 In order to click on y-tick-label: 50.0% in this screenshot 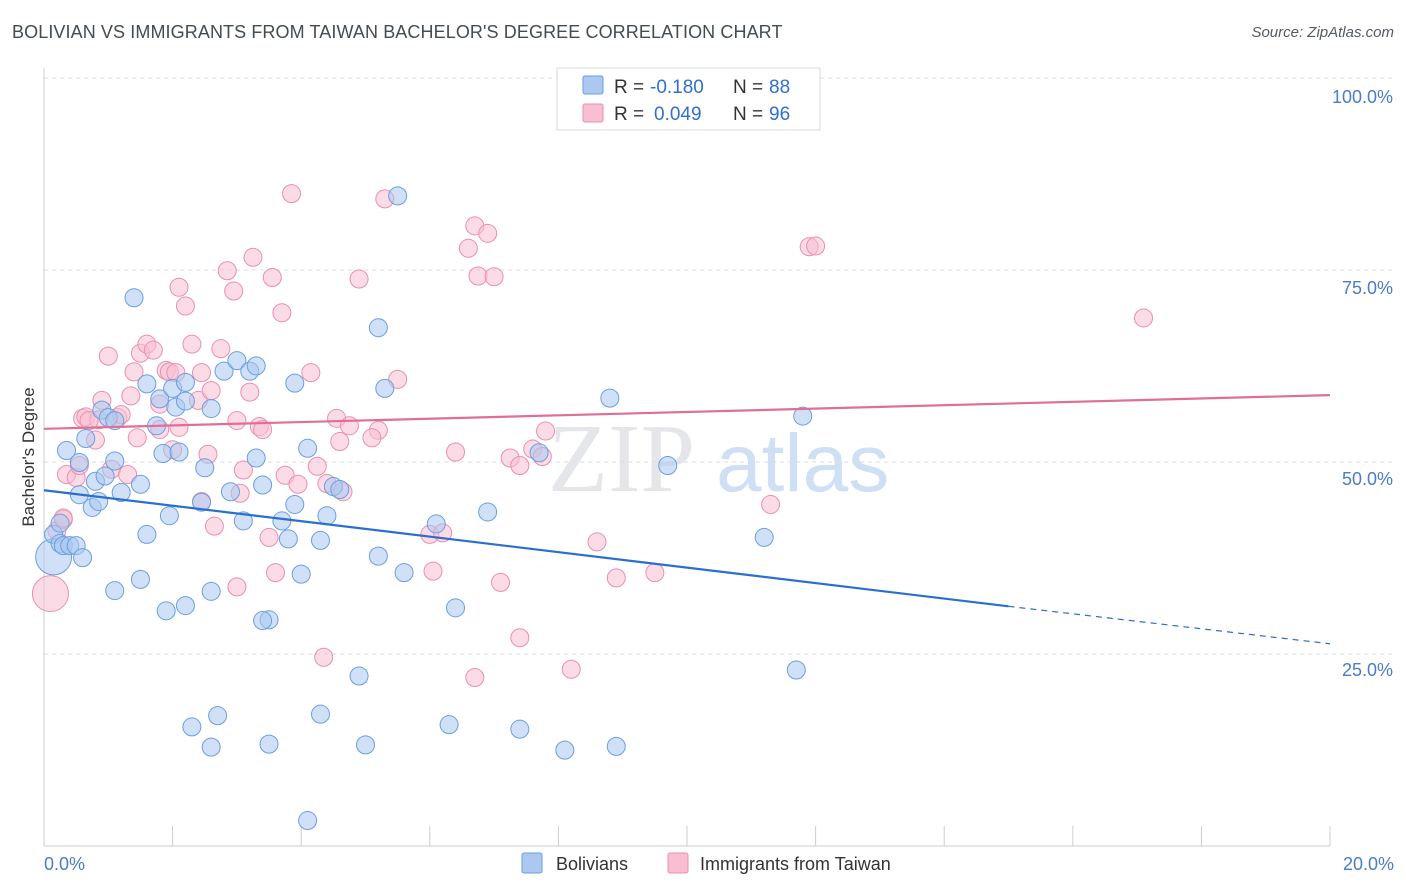, I will do `click(1367, 479)`.